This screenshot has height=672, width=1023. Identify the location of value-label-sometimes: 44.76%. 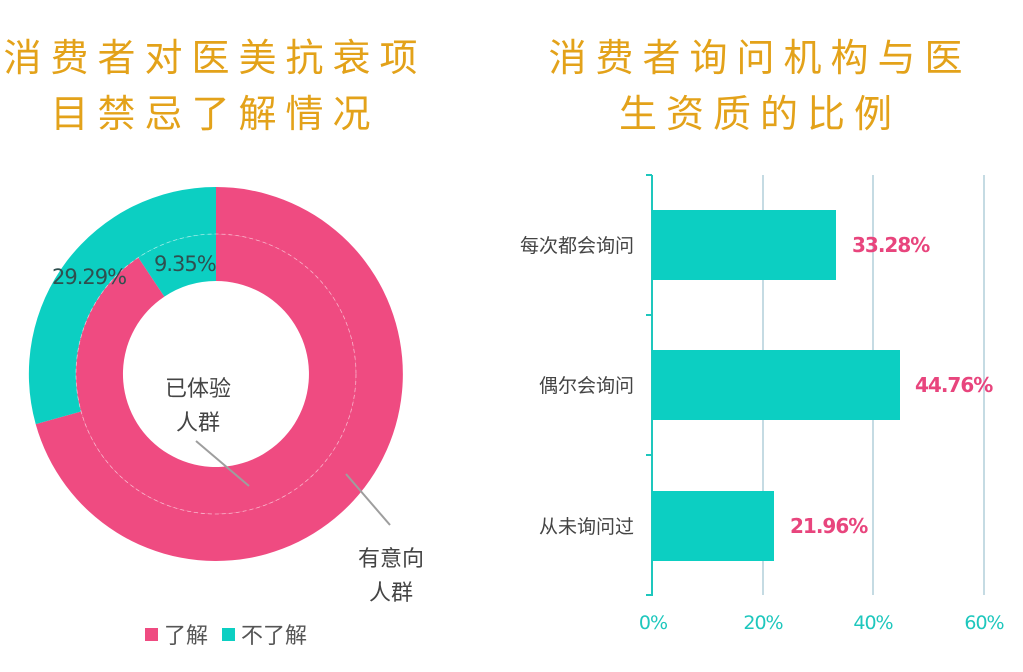
(954, 385).